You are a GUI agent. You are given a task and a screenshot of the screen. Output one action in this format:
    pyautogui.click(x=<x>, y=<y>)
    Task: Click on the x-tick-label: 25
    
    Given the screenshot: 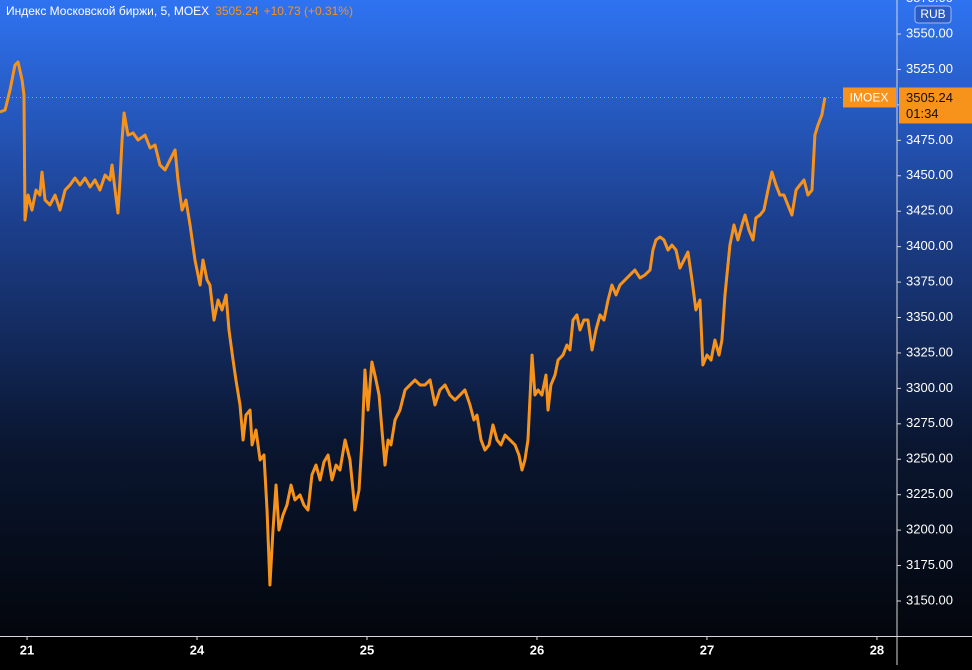 What is the action you would take?
    pyautogui.click(x=367, y=649)
    